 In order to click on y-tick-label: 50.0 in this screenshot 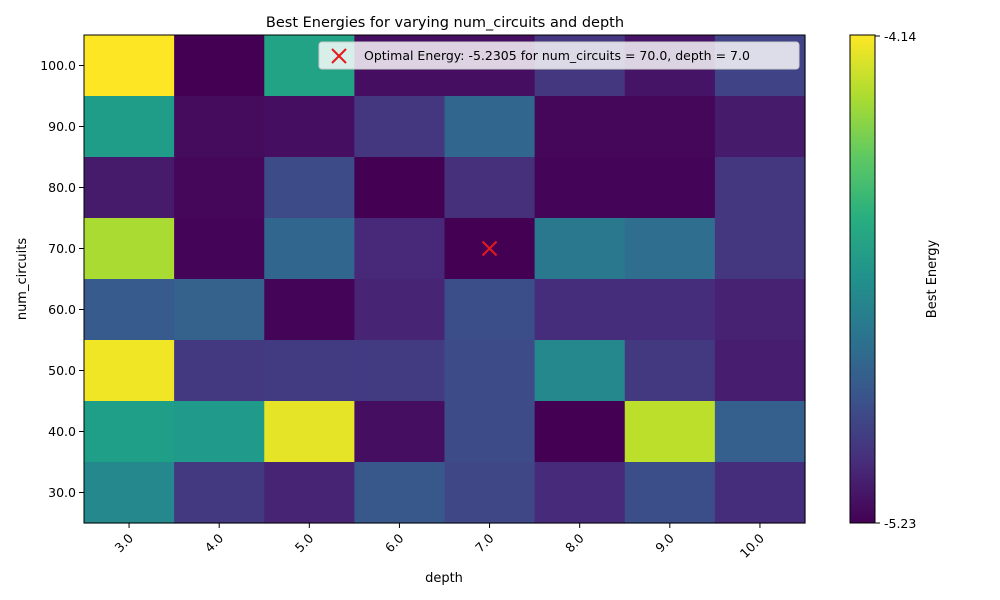, I will do `click(62, 370)`.